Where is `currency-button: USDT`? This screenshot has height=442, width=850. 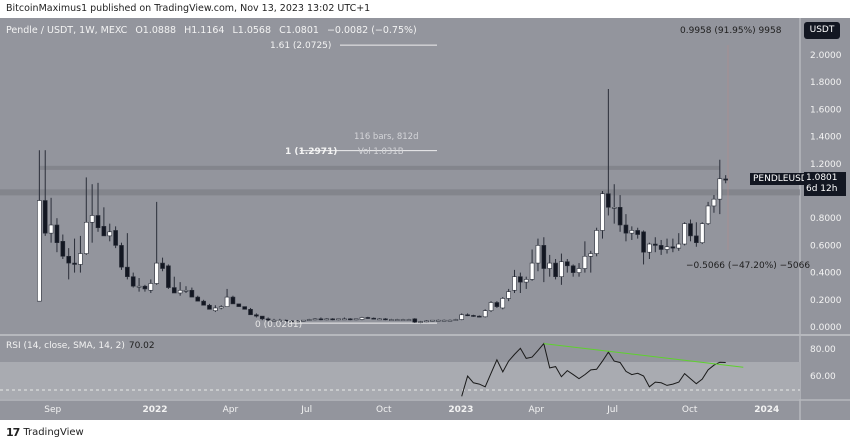 currency-button: USDT is located at coordinates (822, 30).